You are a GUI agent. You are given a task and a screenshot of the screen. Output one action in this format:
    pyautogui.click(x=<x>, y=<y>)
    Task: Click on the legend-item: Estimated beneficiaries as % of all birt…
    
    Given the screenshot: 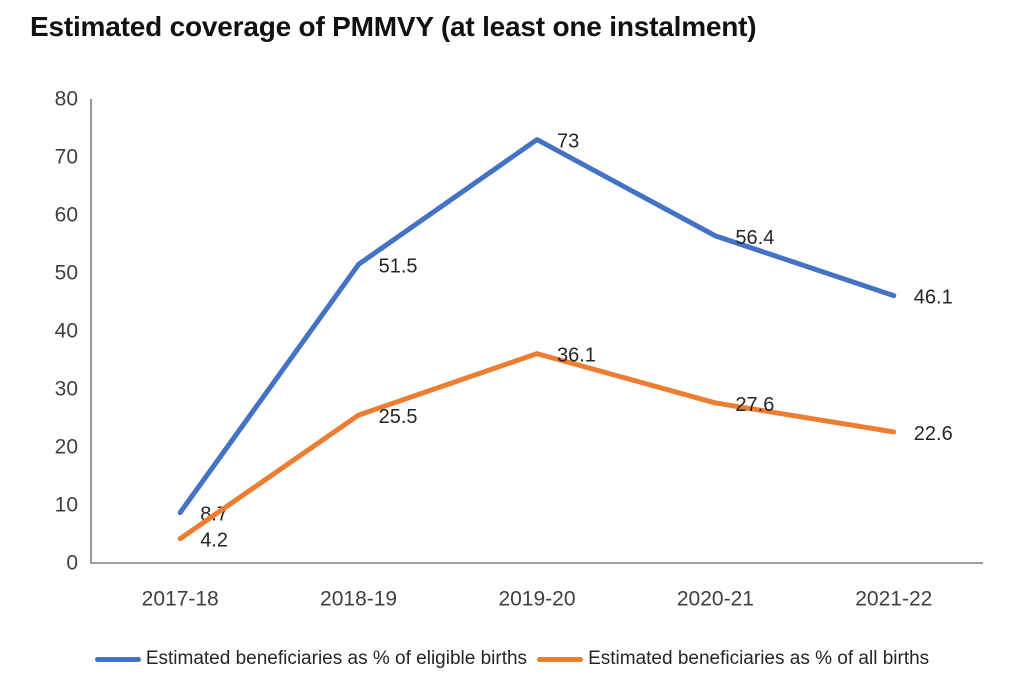 What is the action you would take?
    pyautogui.click(x=733, y=659)
    